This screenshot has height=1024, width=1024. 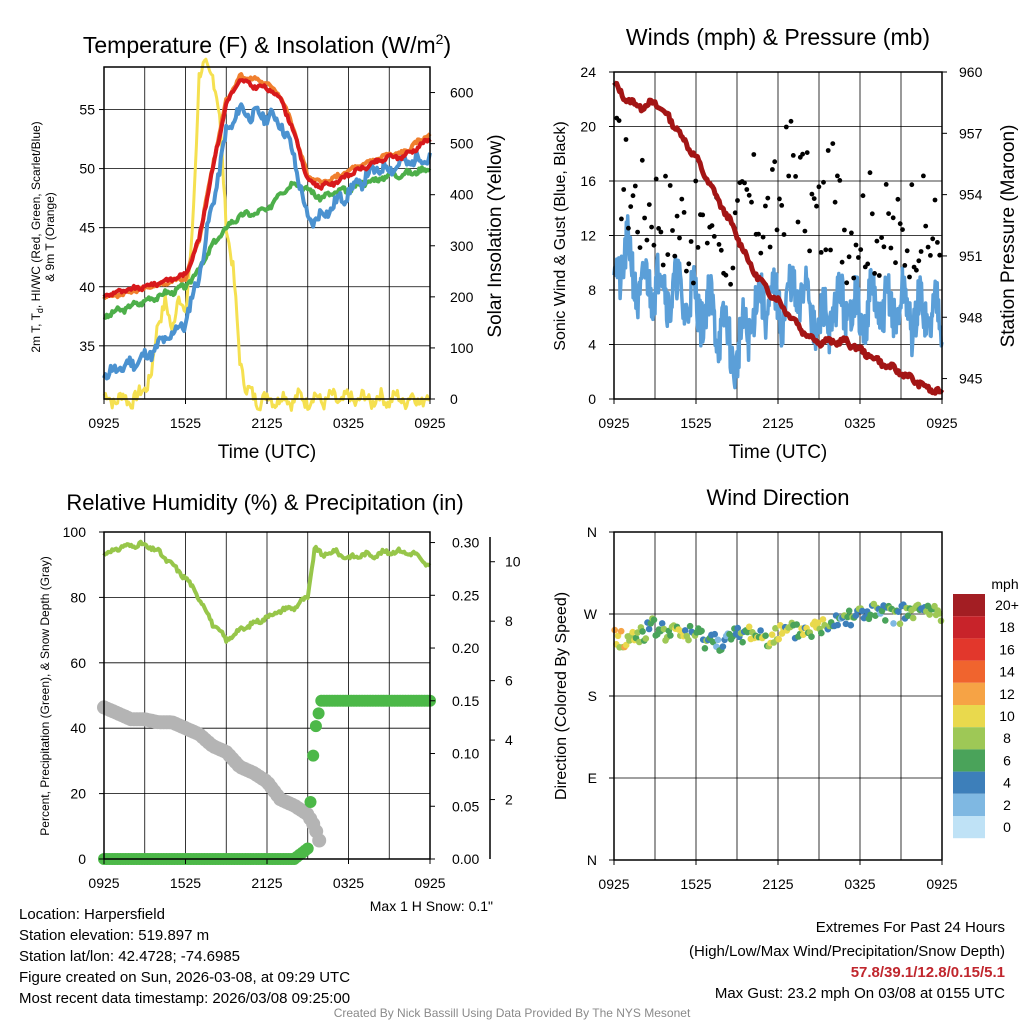 What do you see at coordinates (1007, 627) in the screenshot?
I see `legend-label: 18` at bounding box center [1007, 627].